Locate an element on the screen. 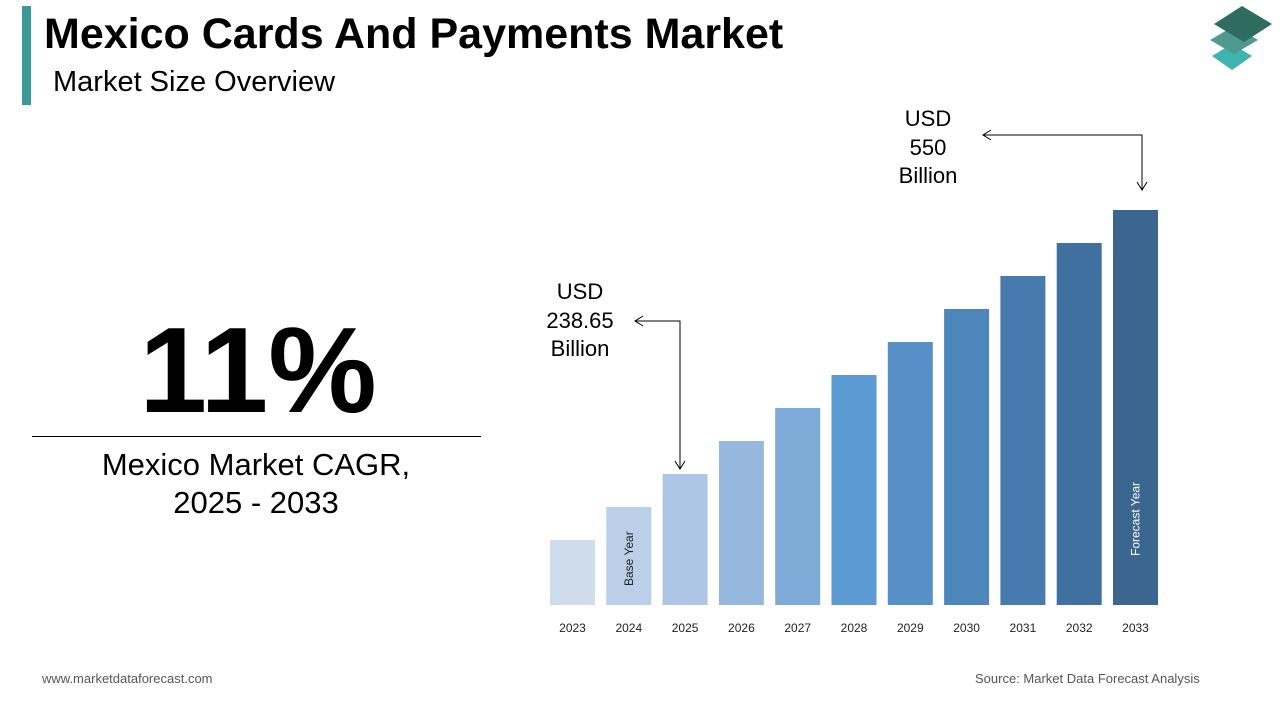  annotation-value: 550 is located at coordinates (928, 147).